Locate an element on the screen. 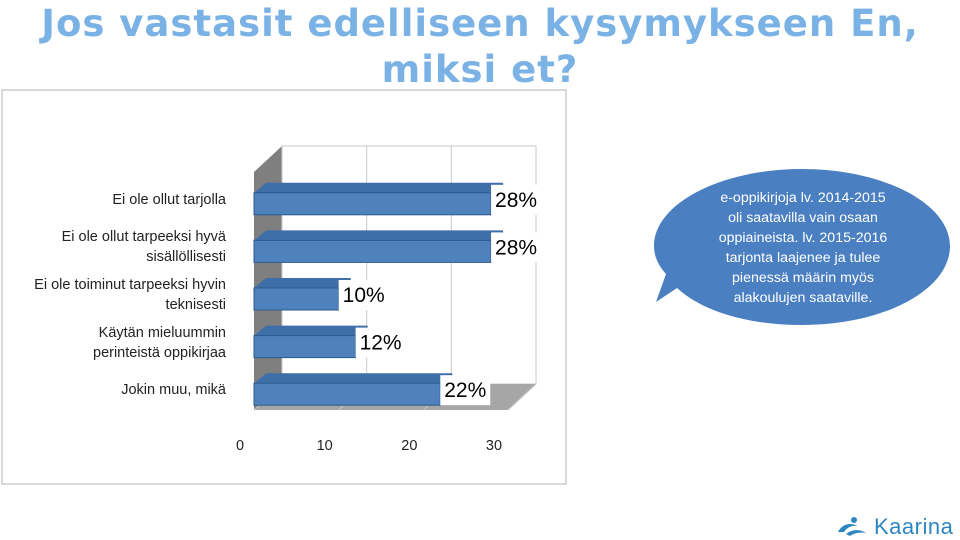 This screenshot has width=960, height=540. bar: 12% is located at coordinates (329, 342).